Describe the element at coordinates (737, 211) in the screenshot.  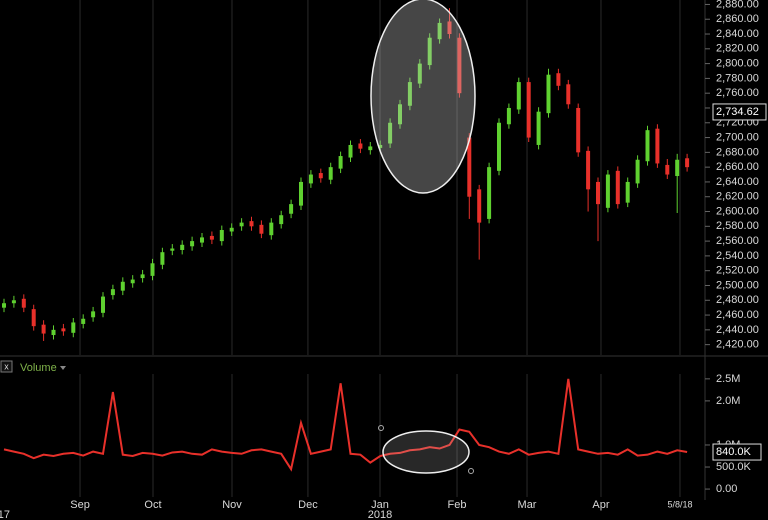
I see `y-tick-label: 2,600.00` at that location.